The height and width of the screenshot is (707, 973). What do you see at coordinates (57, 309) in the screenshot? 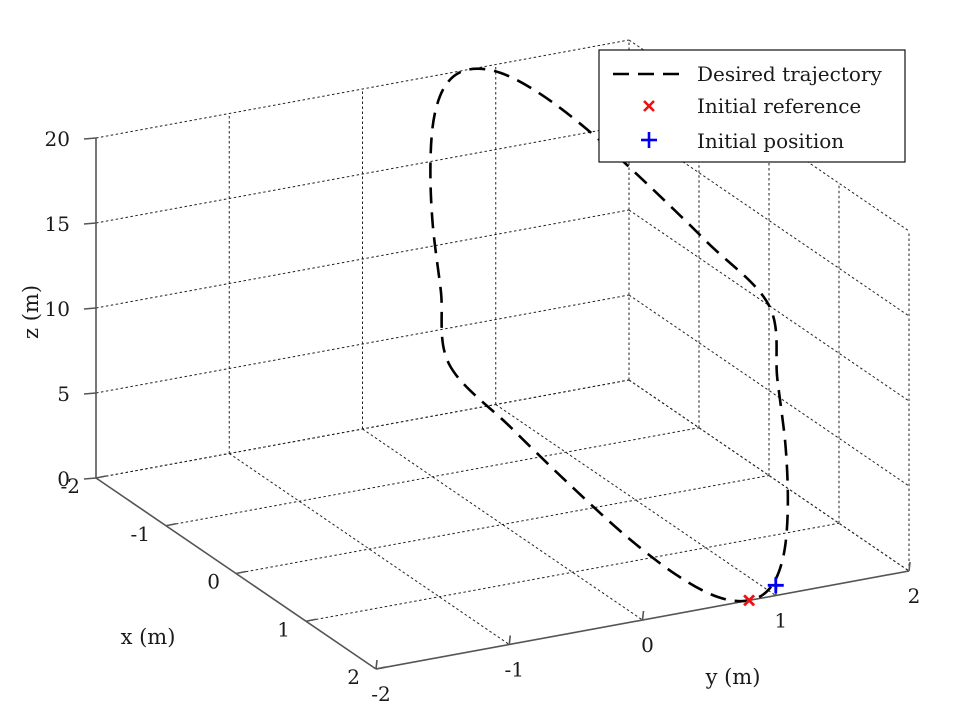
I see `z-tick-label-2: 10` at bounding box center [57, 309].